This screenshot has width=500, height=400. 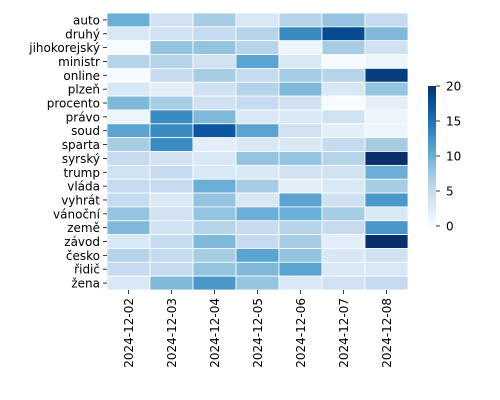 I want to click on x-tick-label: 2024-12-08, so click(x=387, y=333).